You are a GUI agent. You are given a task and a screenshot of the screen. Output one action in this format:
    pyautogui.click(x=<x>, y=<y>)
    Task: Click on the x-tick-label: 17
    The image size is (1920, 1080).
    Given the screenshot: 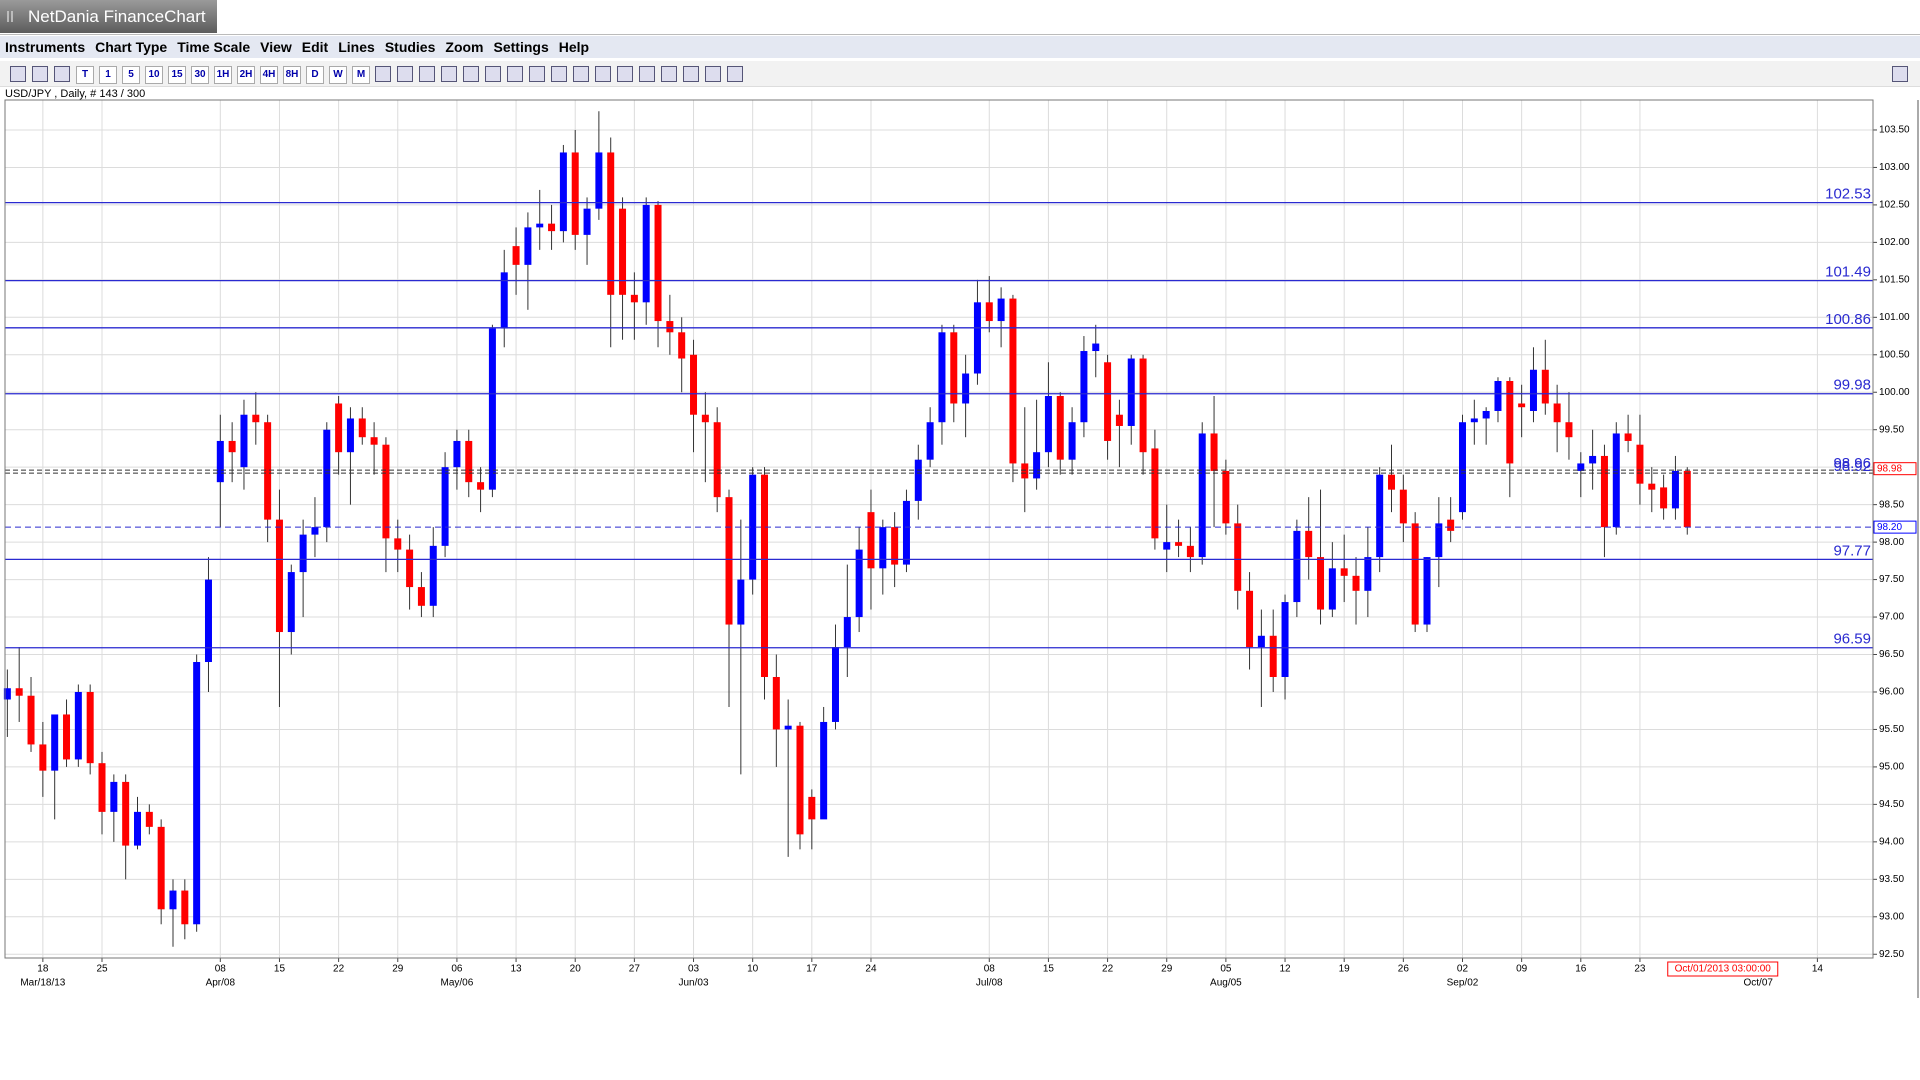 What is the action you would take?
    pyautogui.click(x=812, y=969)
    